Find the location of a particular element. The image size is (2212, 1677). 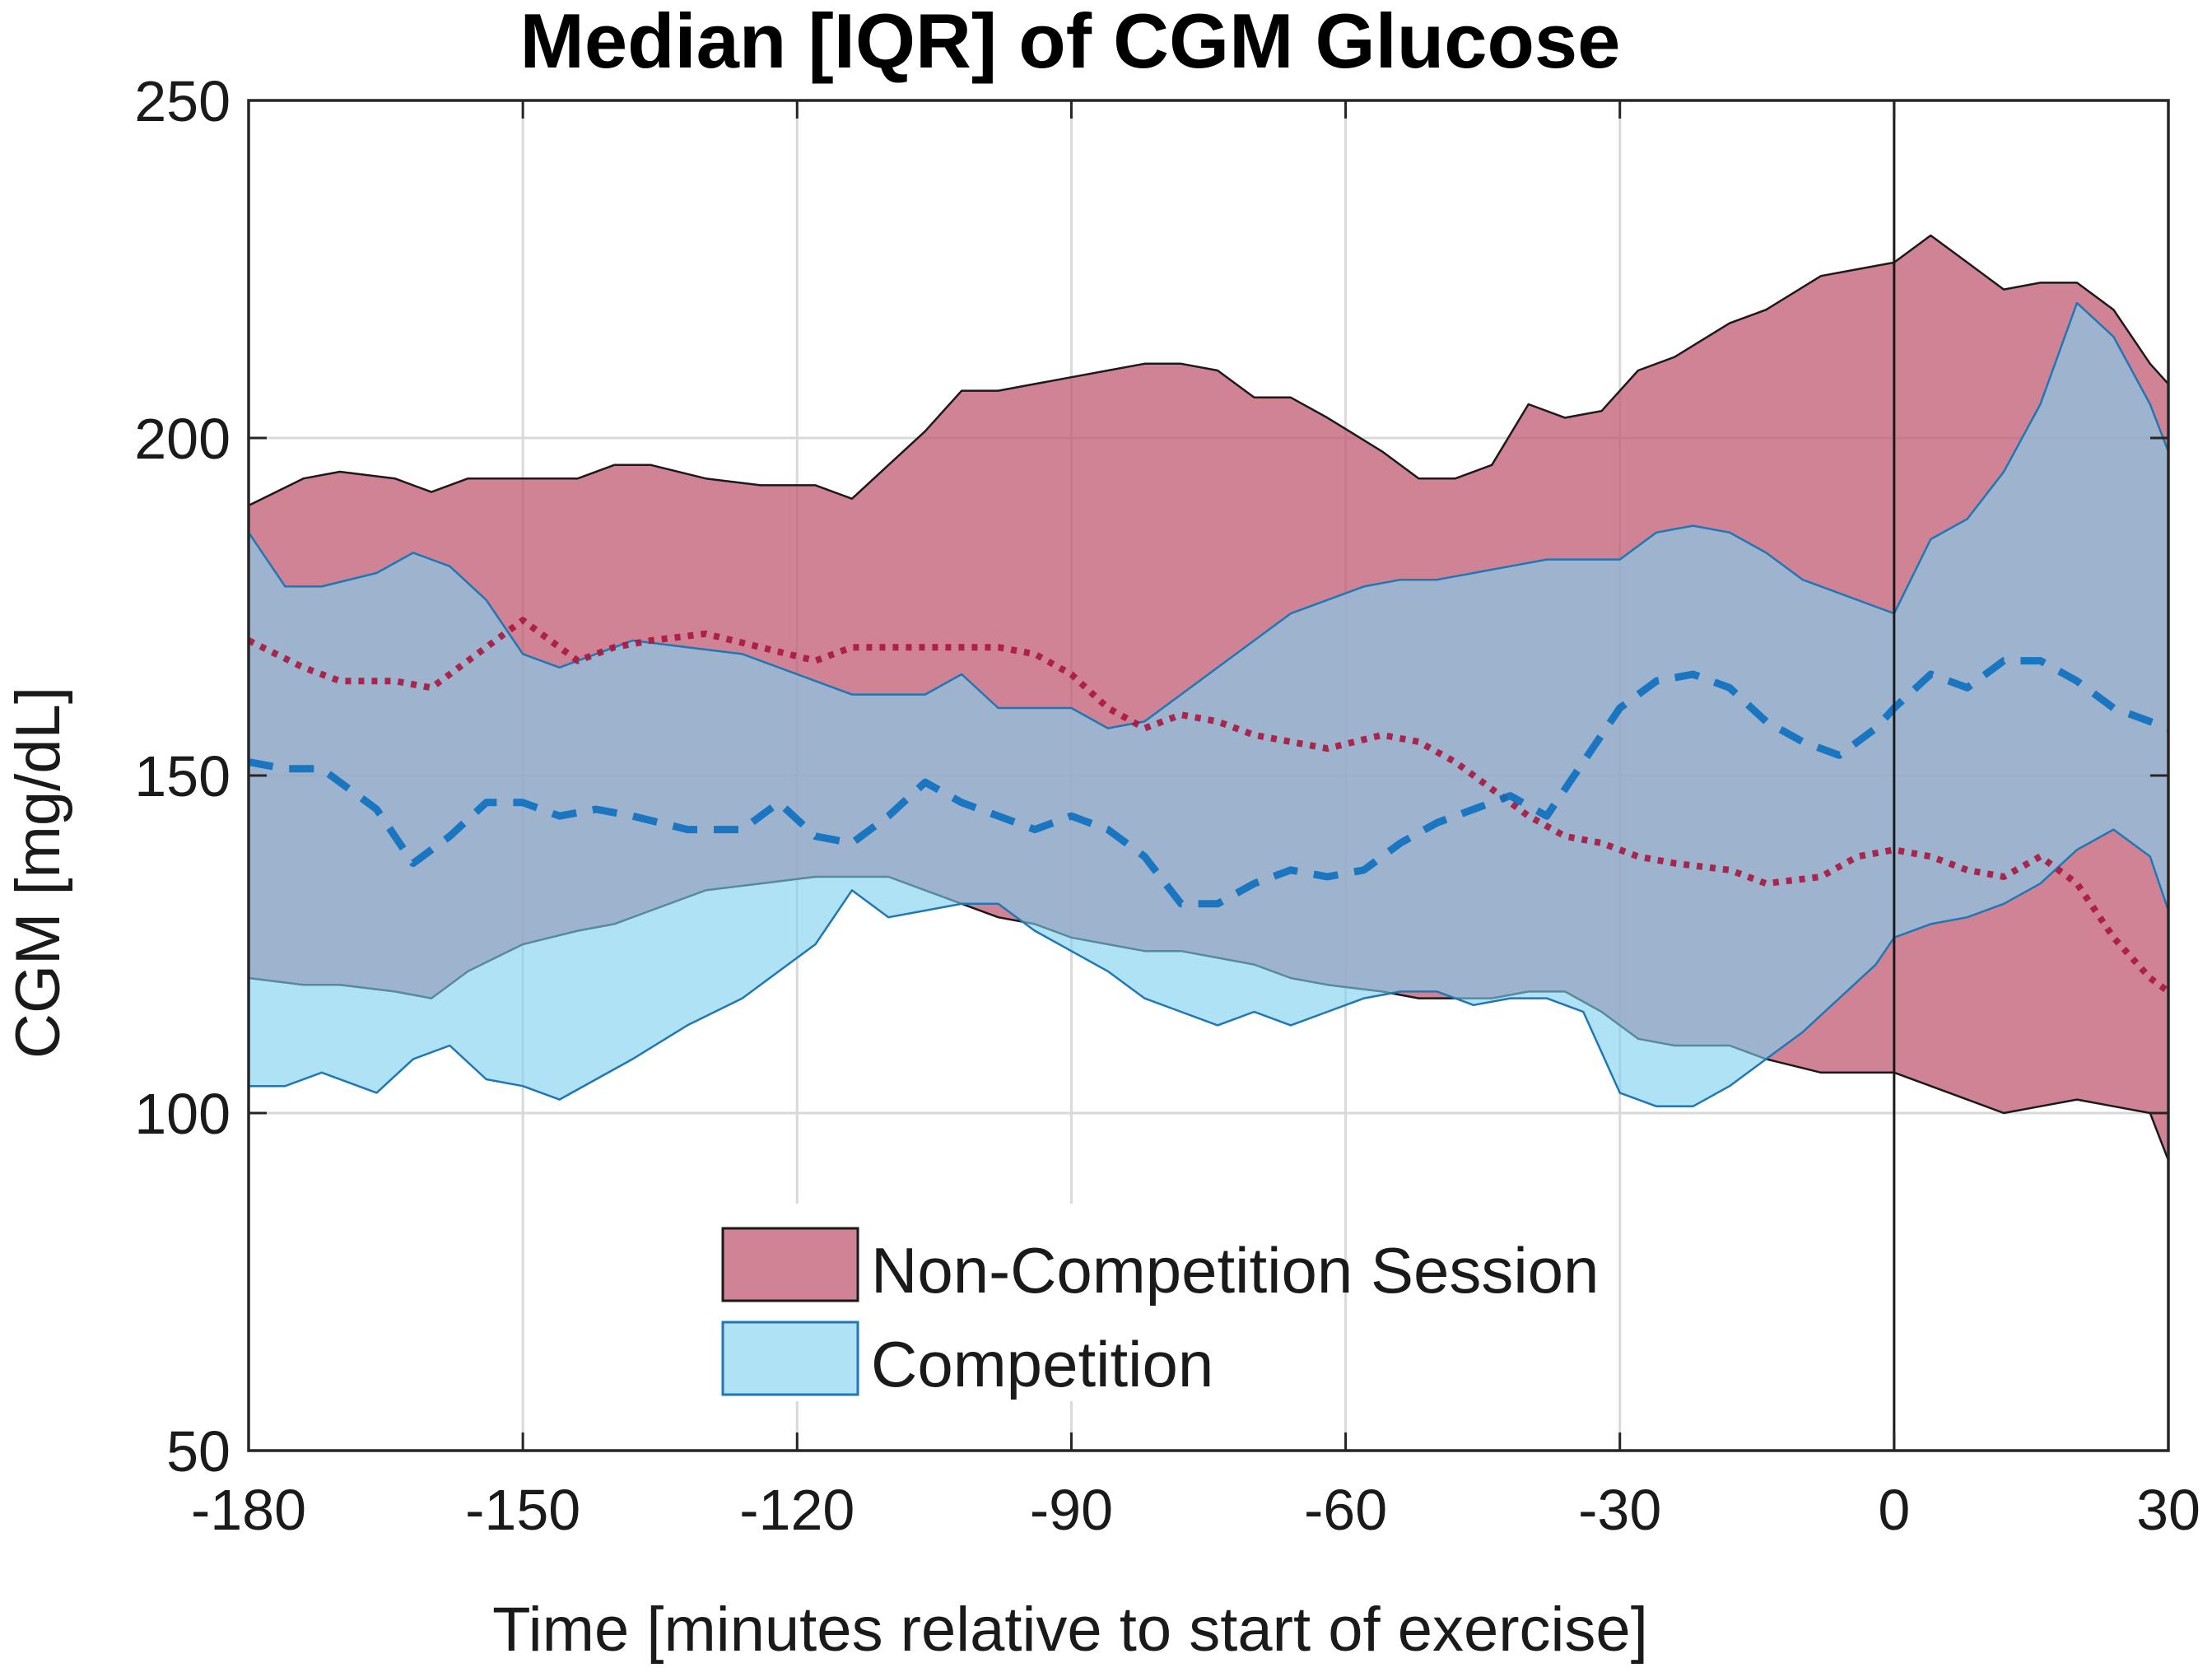

y-tick-label: 200 is located at coordinates (182, 439).